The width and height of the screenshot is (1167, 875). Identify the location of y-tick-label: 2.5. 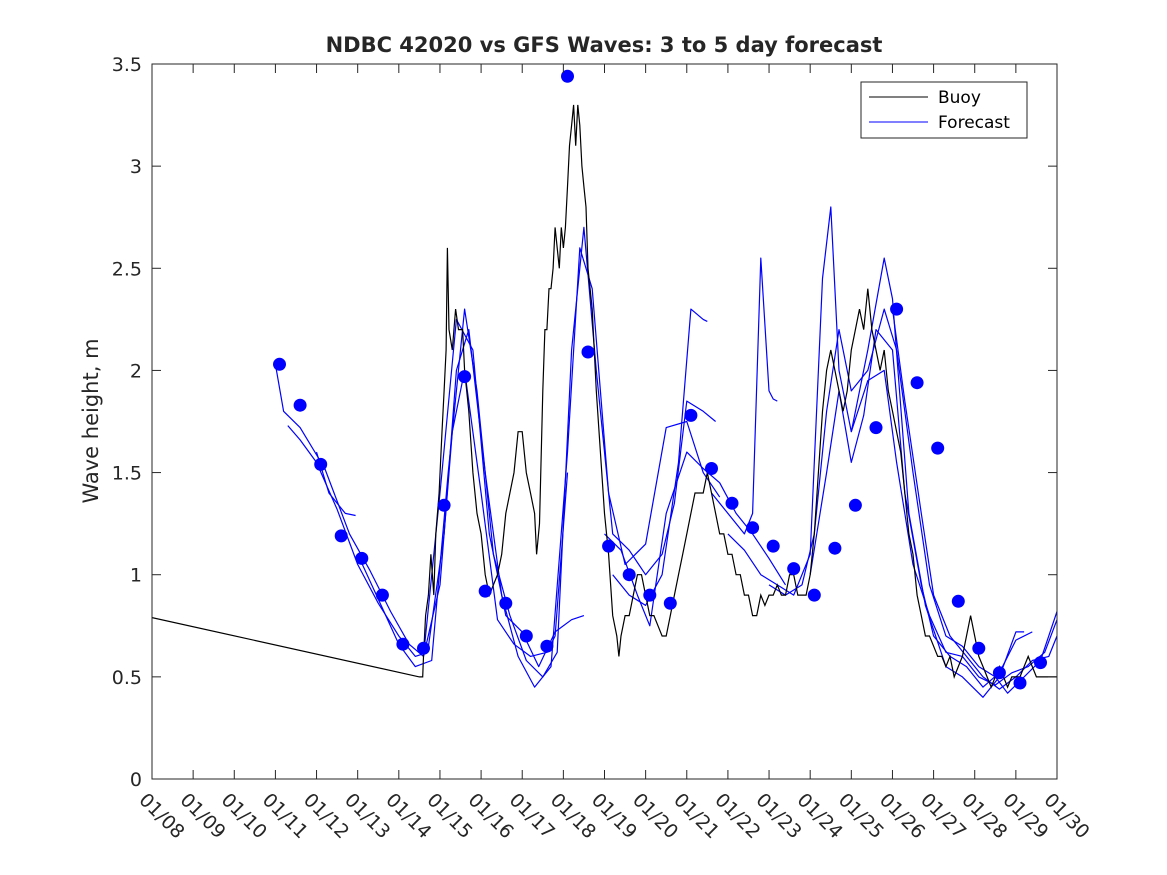
(127, 269).